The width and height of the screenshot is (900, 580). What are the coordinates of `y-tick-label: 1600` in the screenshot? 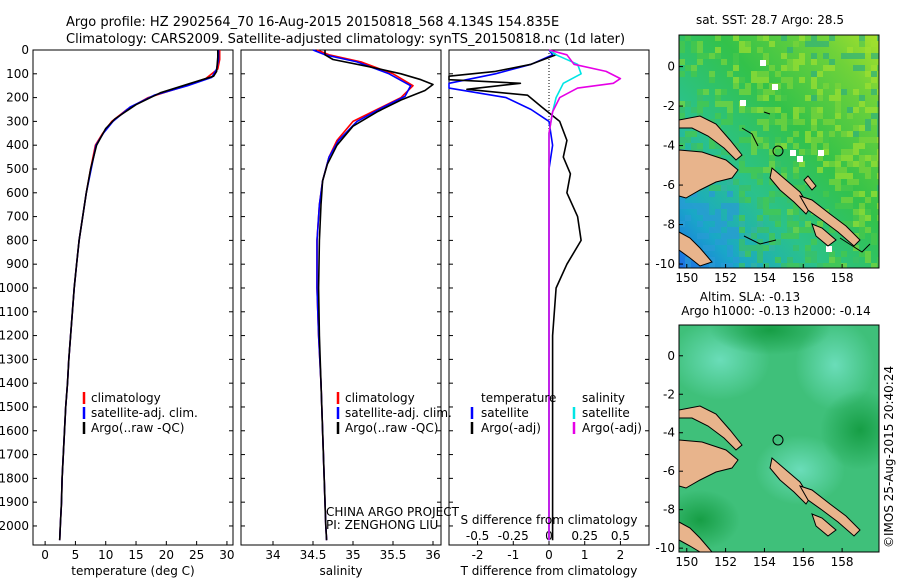 It's located at (14, 431).